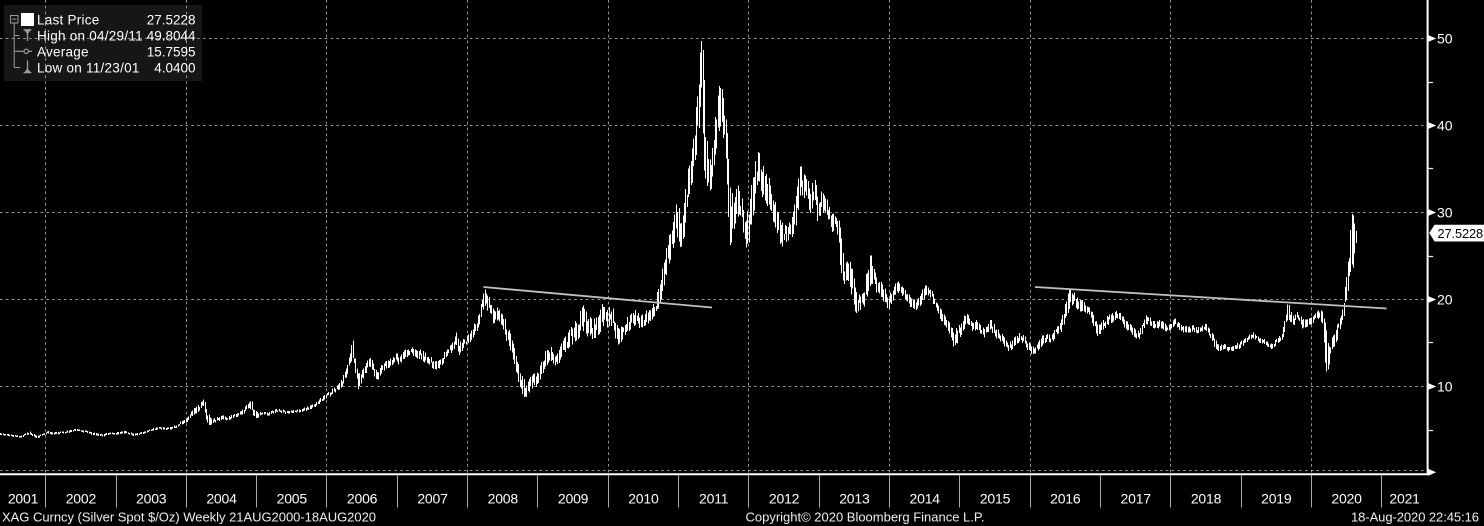  What do you see at coordinates (995, 499) in the screenshot?
I see `svg-text: 2015` at bounding box center [995, 499].